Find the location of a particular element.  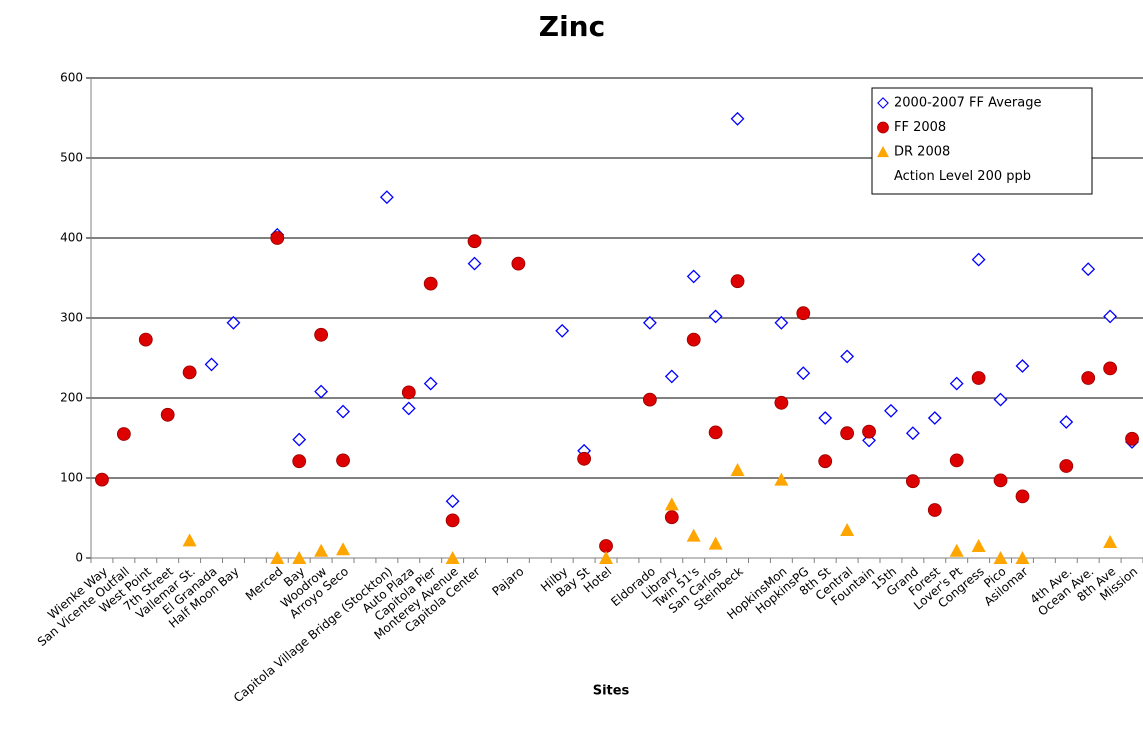

y-tick-label: 200 is located at coordinates (71, 398).